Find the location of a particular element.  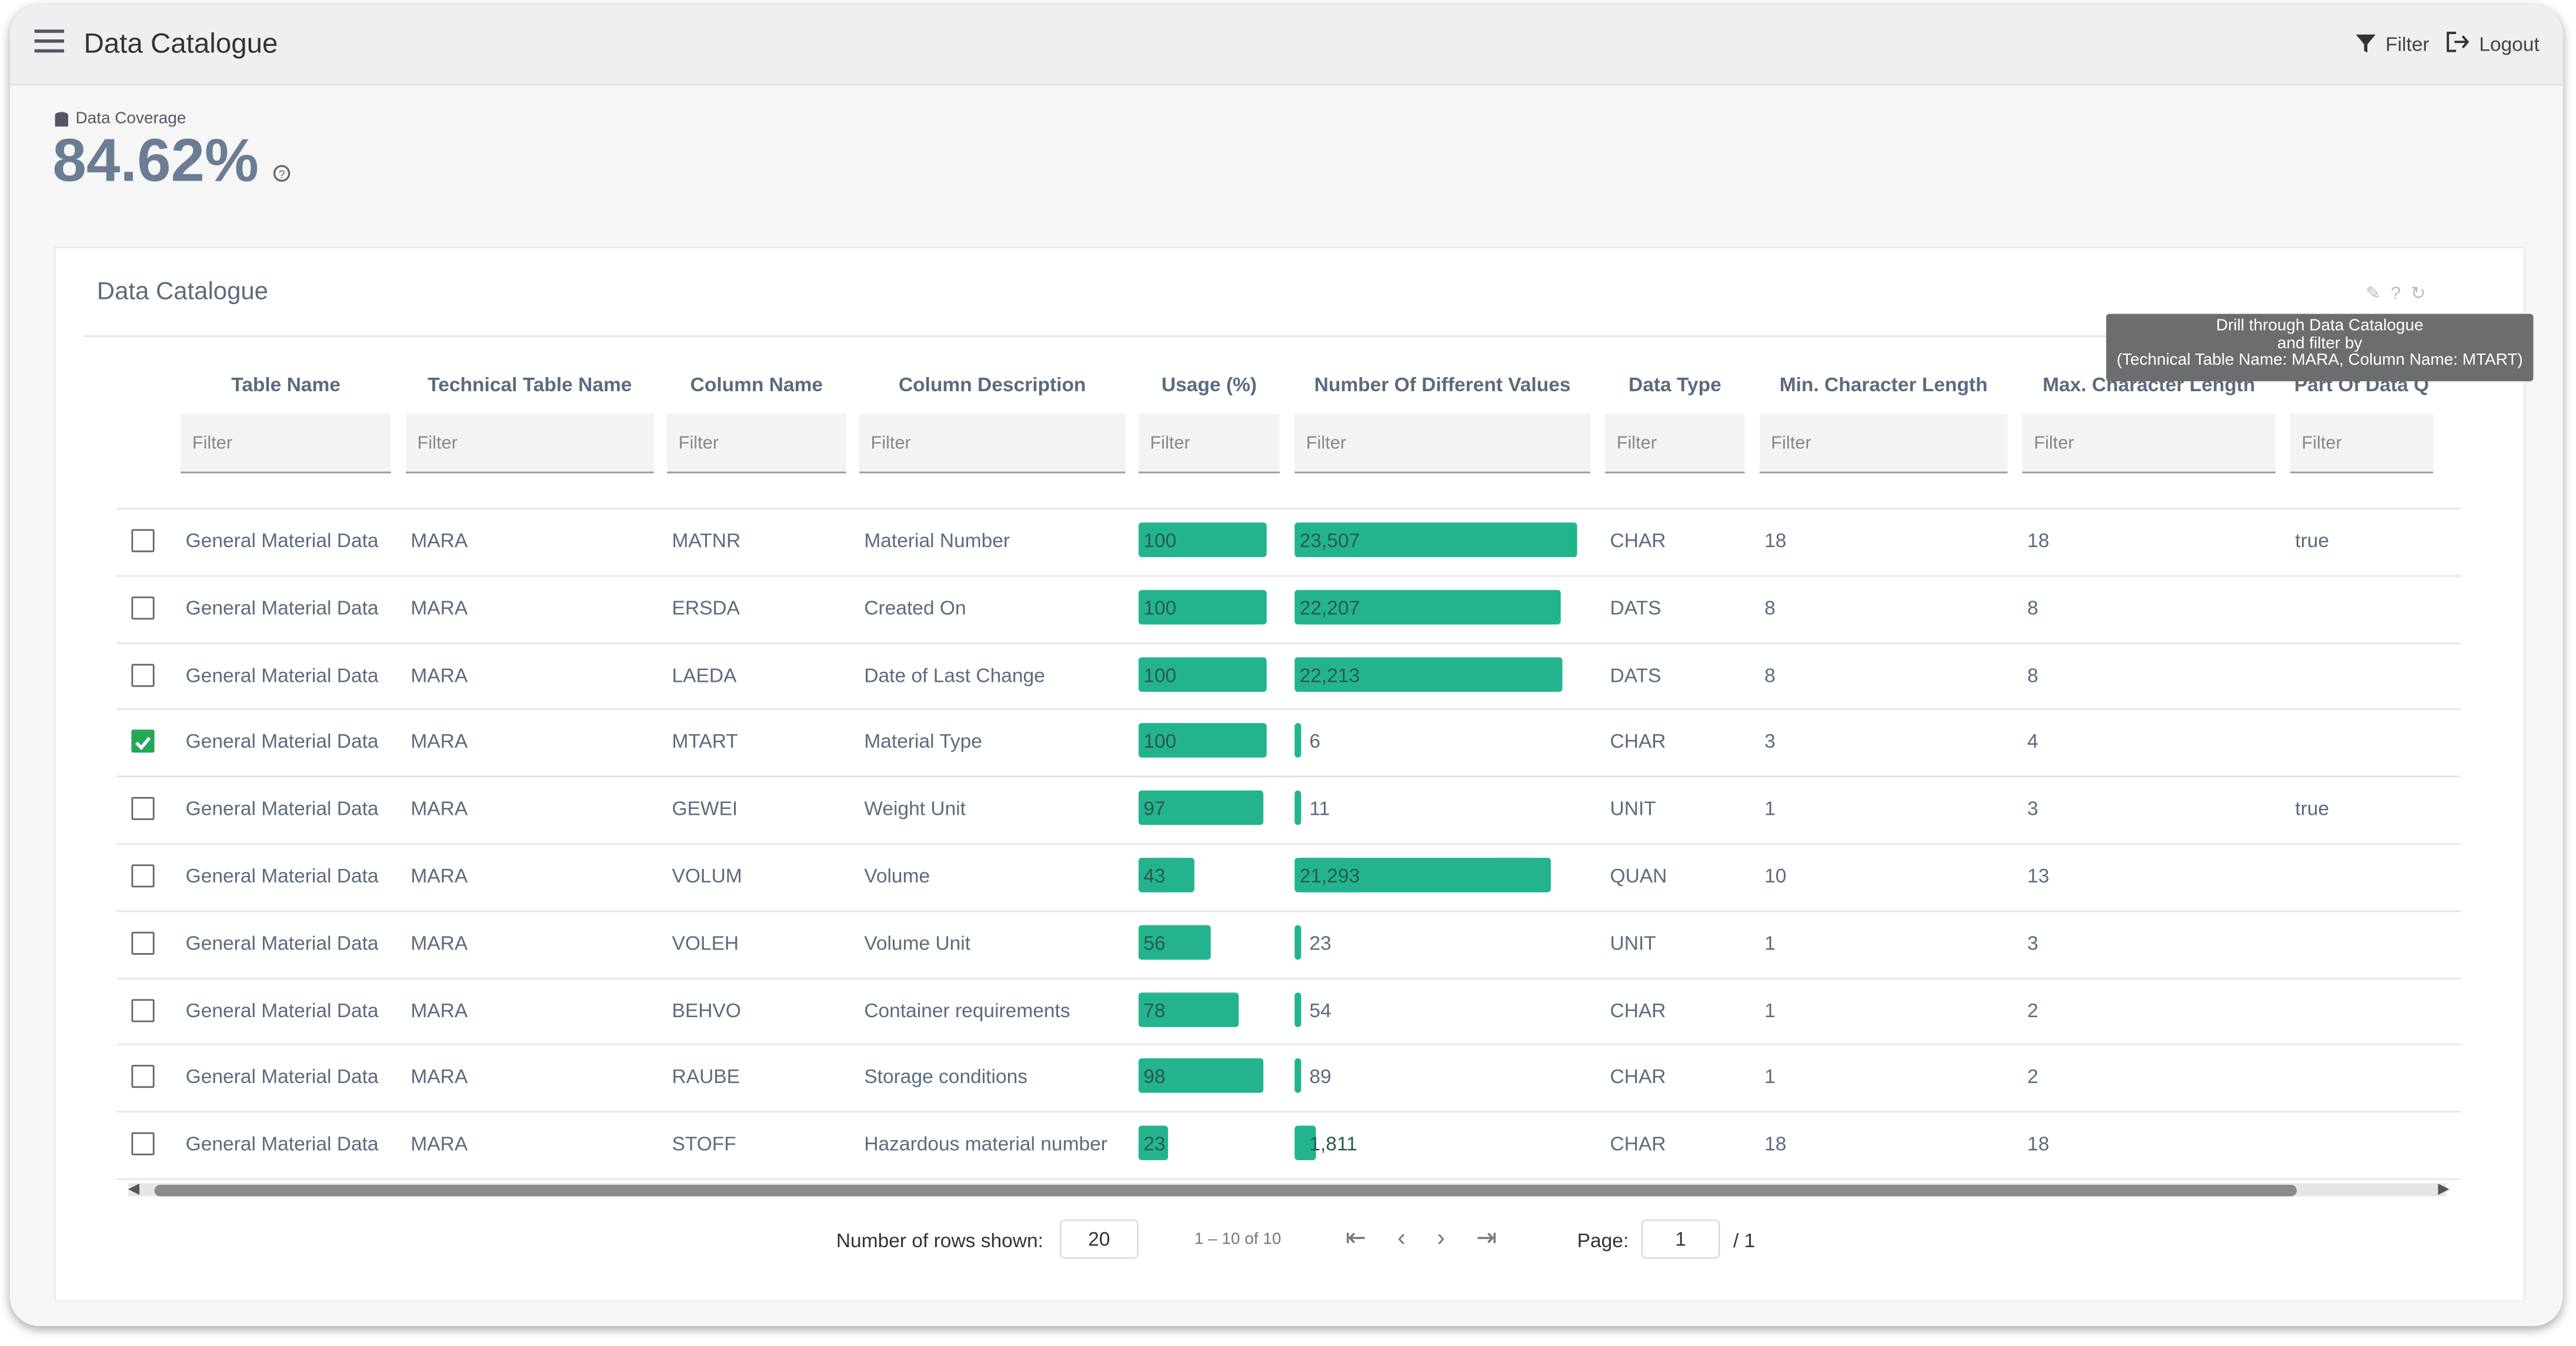

table-cell: CHAR is located at coordinates (1638, 742).